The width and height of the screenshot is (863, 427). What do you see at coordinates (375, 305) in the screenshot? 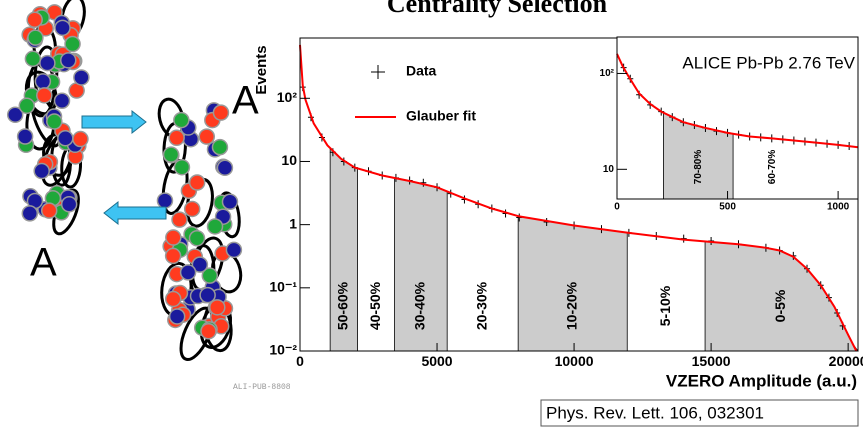
I see `centrality-bin-label: 40-50%` at bounding box center [375, 305].